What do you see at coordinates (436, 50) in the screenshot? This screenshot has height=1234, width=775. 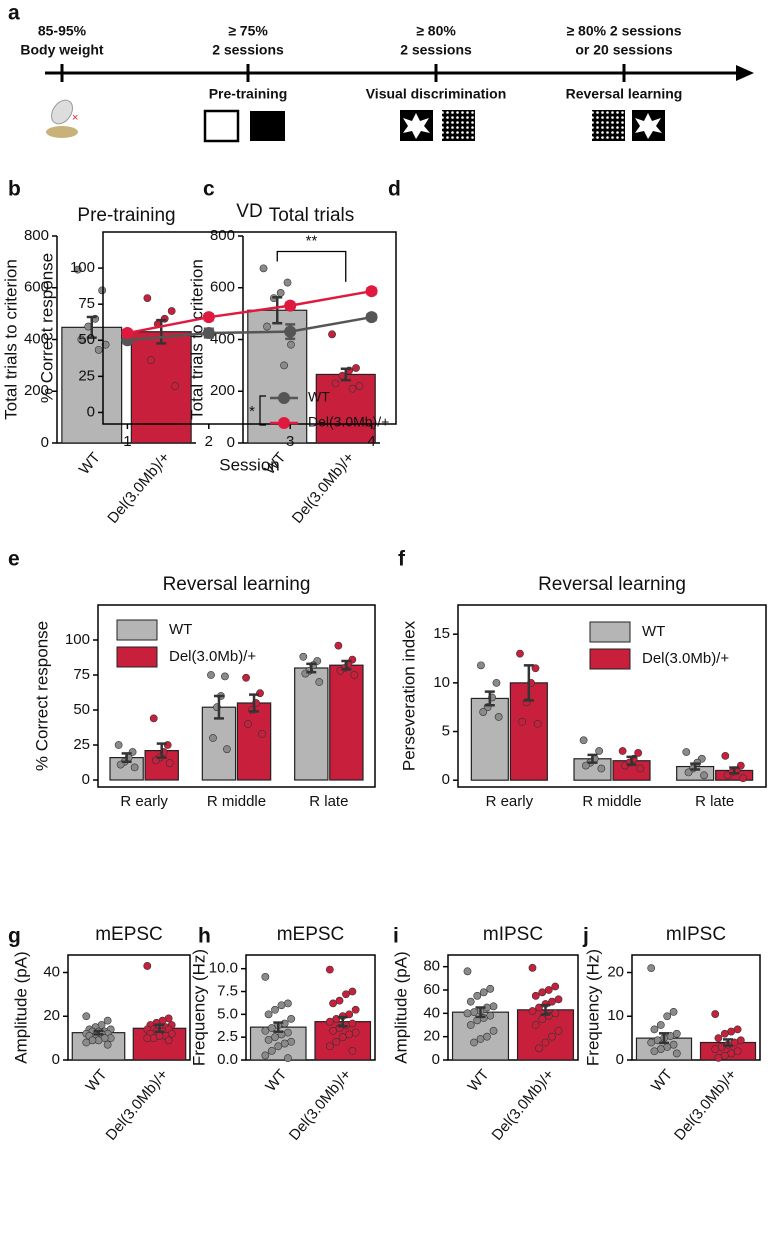 I see `criterion: 2 sessions` at bounding box center [436, 50].